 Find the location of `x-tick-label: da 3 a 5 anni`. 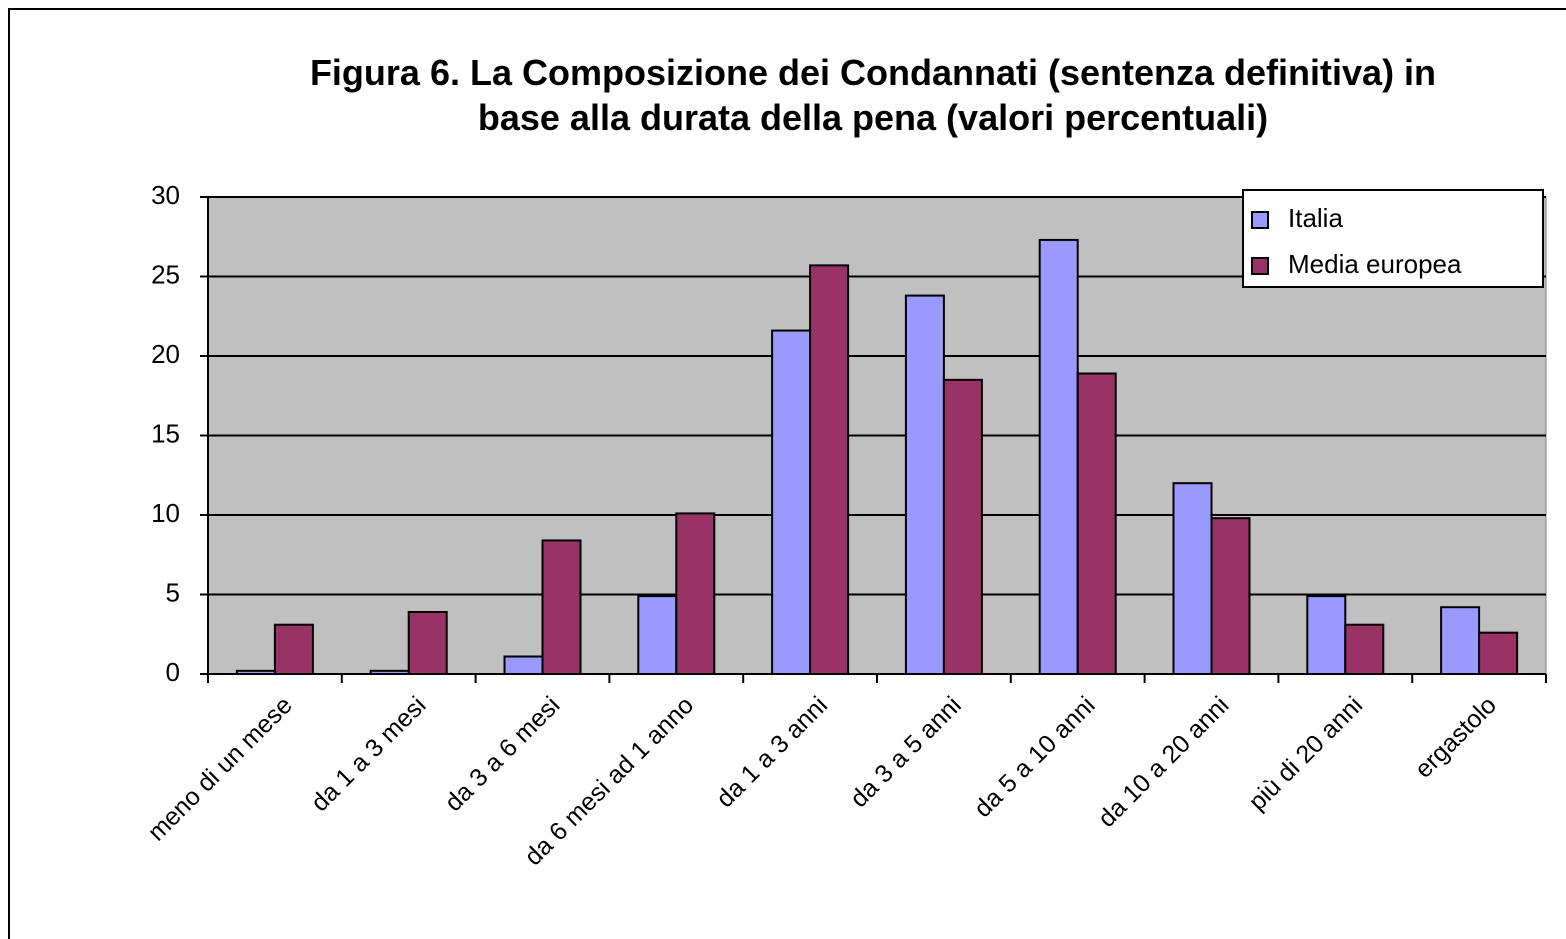

x-tick-label: da 3 a 5 anni is located at coordinates (906, 752).